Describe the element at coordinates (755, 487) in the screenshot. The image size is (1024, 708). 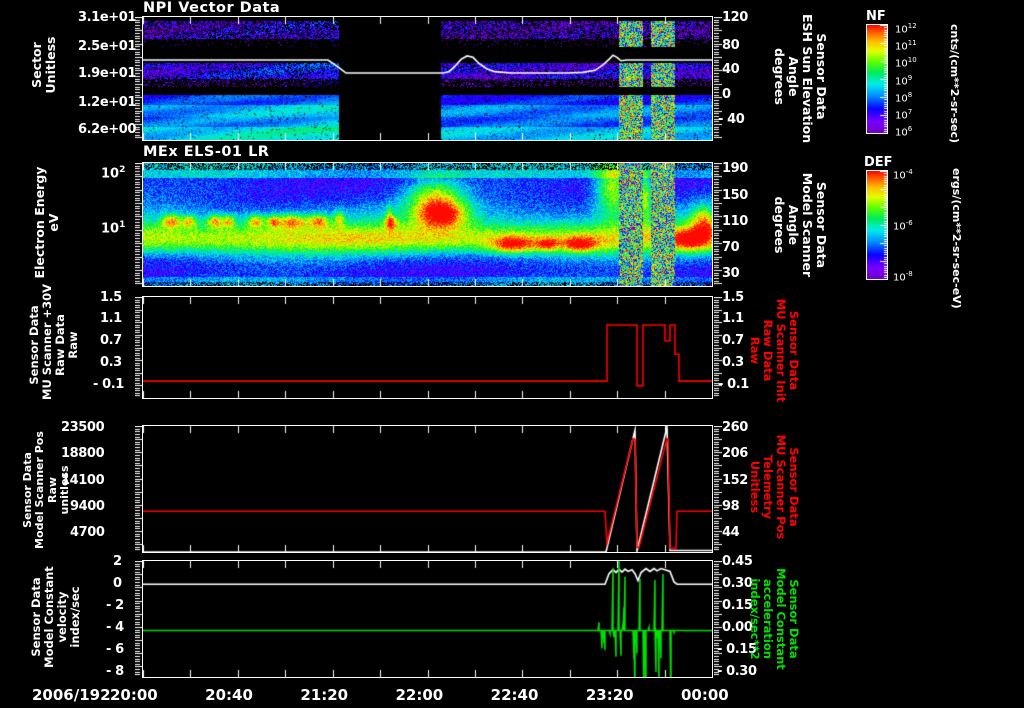
I see `p4-right-axis-title-l3: Unitless` at that location.